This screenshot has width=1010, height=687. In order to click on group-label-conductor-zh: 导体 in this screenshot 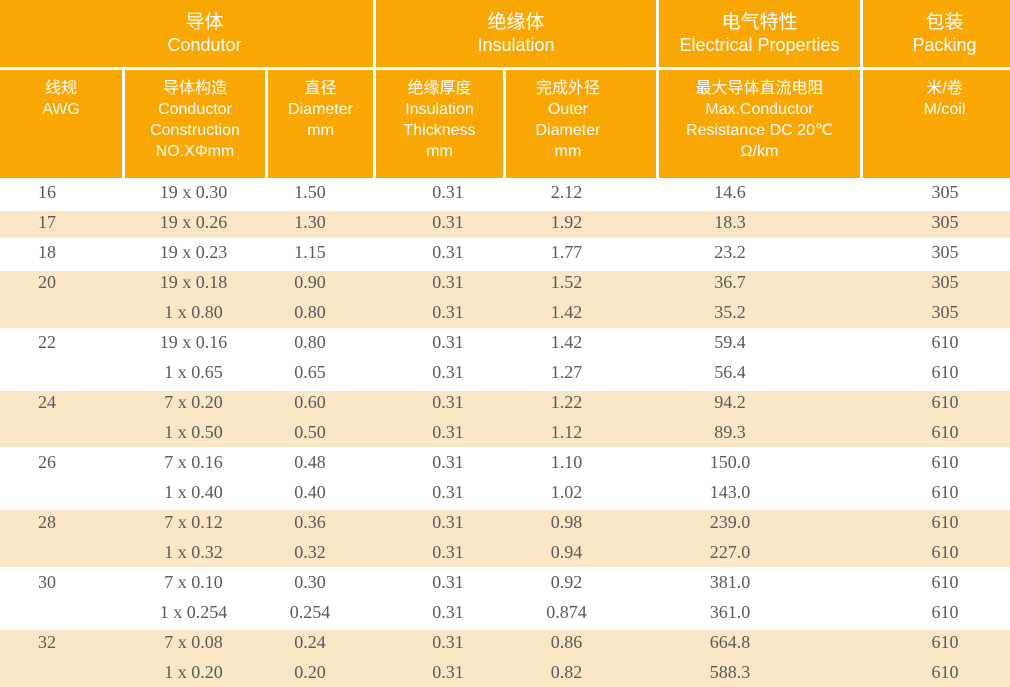, I will do `click(204, 22)`.